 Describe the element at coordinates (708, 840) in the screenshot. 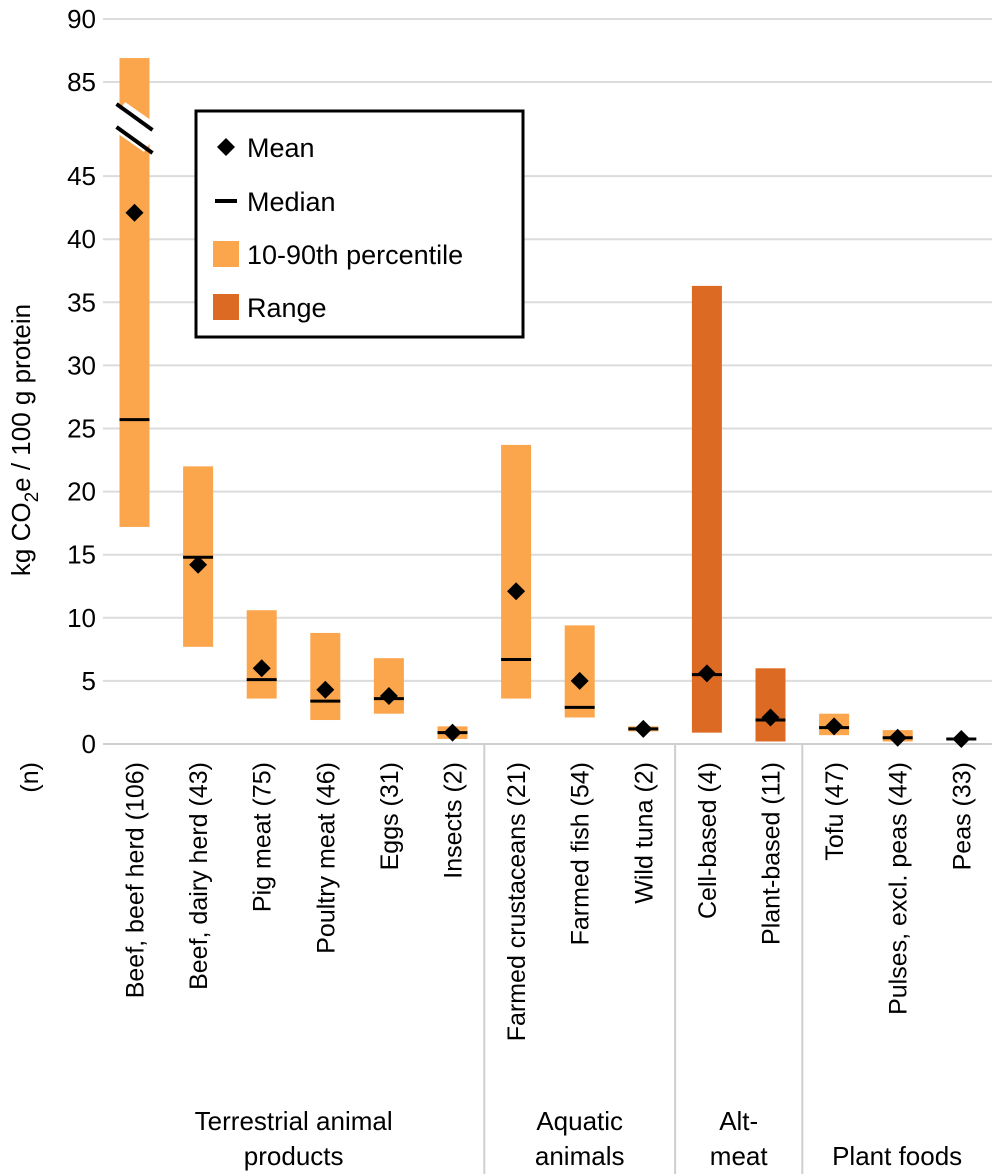

I see `category-label-9: Cell-based (4)` at that location.